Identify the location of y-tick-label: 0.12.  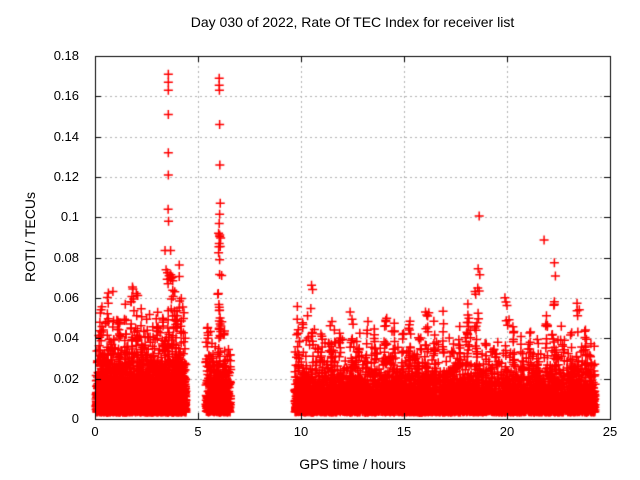
(66, 176).